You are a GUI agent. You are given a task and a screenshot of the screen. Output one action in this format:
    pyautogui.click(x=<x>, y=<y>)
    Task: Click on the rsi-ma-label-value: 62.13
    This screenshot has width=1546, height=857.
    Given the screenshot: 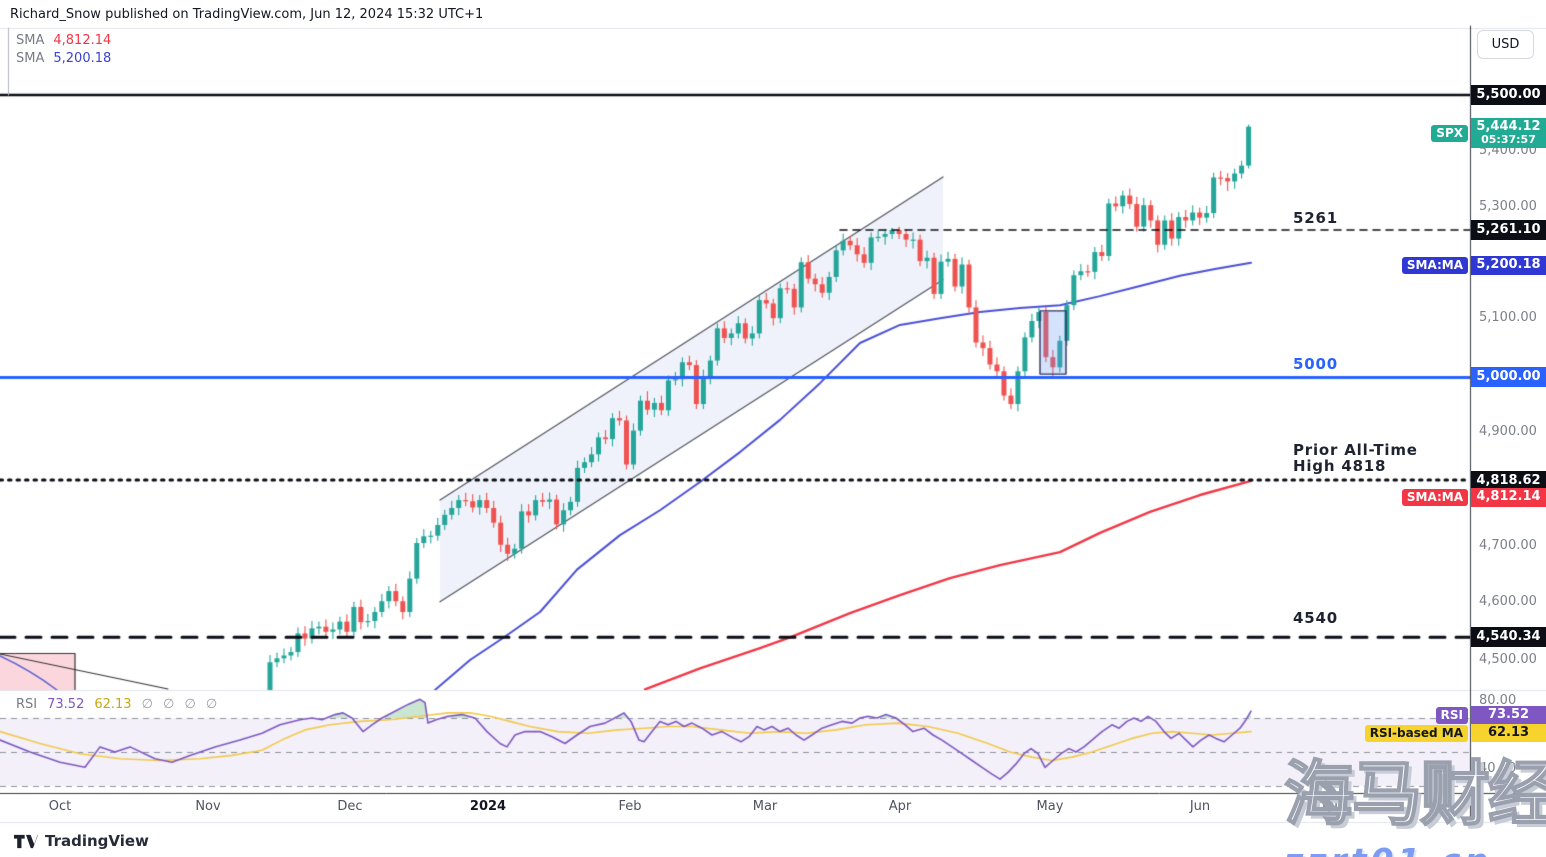 What is the action you would take?
    pyautogui.click(x=1508, y=733)
    